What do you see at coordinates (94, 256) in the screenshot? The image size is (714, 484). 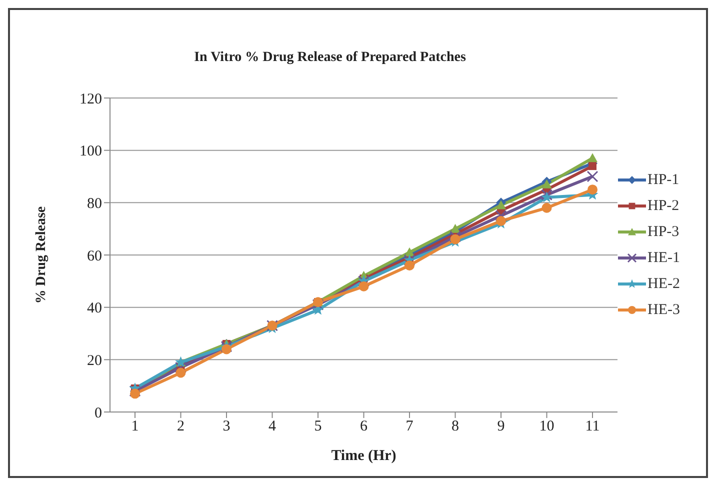 I see `y-tick-label: 60` at bounding box center [94, 256].